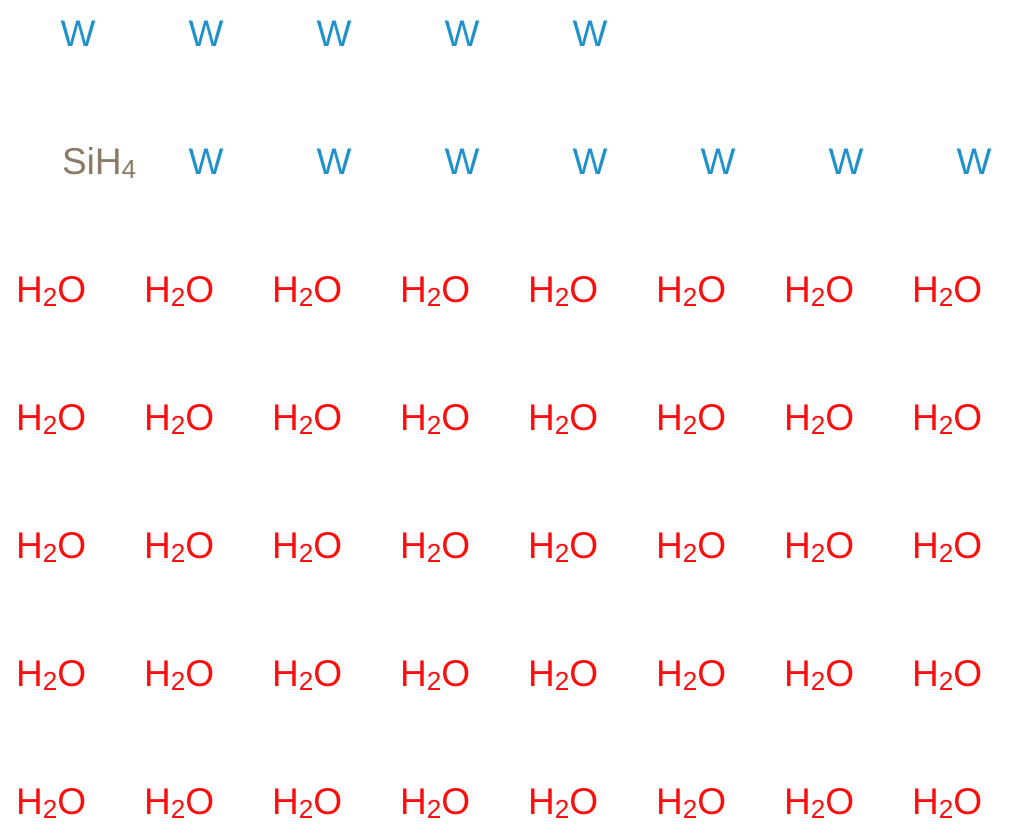 The width and height of the screenshot is (1013, 833). What do you see at coordinates (99, 162) in the screenshot?
I see `silane-label: SiH4` at bounding box center [99, 162].